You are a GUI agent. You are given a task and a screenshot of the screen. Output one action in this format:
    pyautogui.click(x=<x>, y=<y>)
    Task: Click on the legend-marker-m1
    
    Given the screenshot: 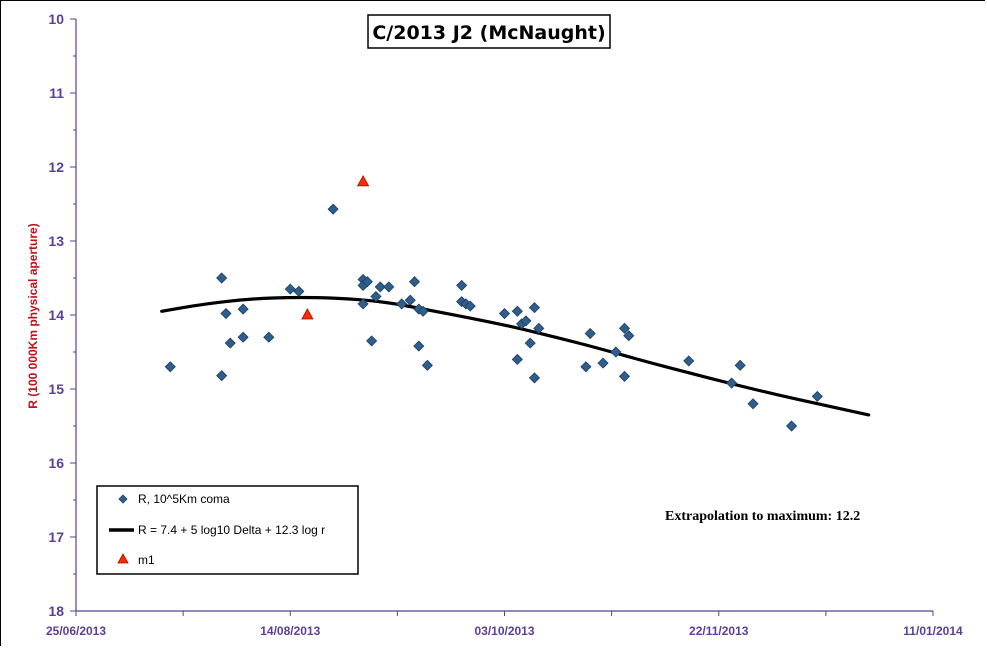 What is the action you would take?
    pyautogui.click(x=123, y=558)
    